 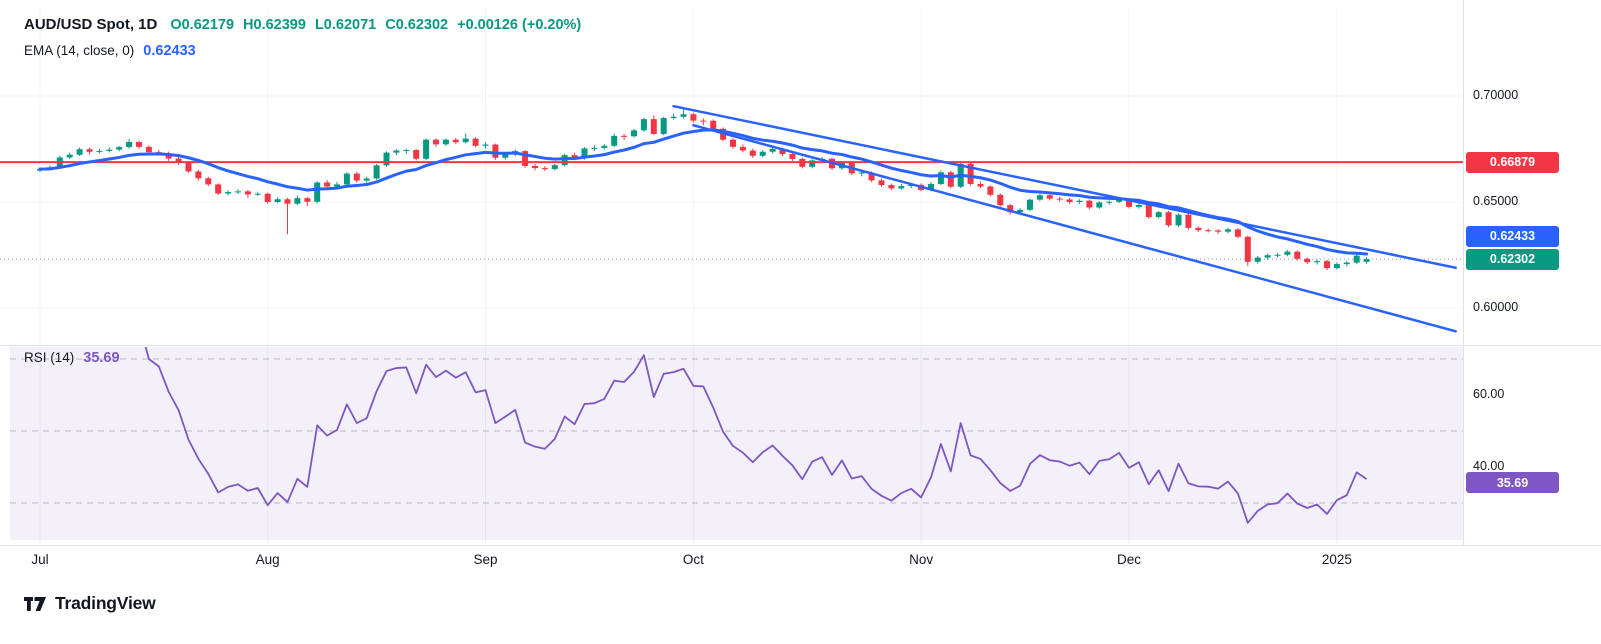 I want to click on ohlc-high-value: H0.62399, so click(x=274, y=25).